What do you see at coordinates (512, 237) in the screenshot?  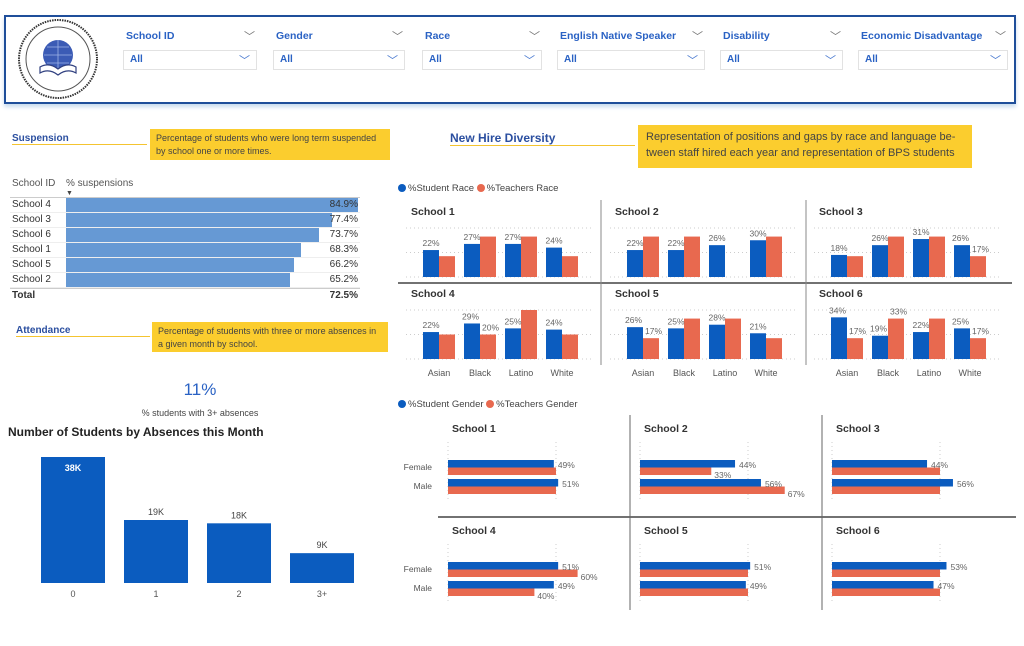 I see `student-race-label: 27%` at bounding box center [512, 237].